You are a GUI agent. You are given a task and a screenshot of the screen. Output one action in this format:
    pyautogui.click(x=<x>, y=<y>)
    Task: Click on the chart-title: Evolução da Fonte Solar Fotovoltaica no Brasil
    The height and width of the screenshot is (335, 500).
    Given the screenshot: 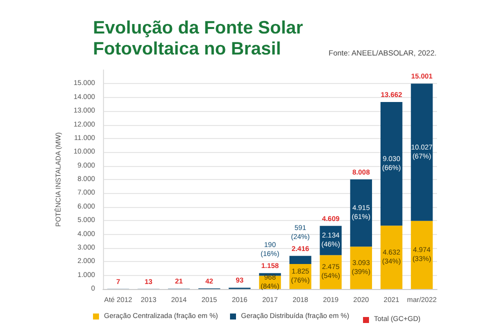 What is the action you would take?
    pyautogui.click(x=198, y=38)
    